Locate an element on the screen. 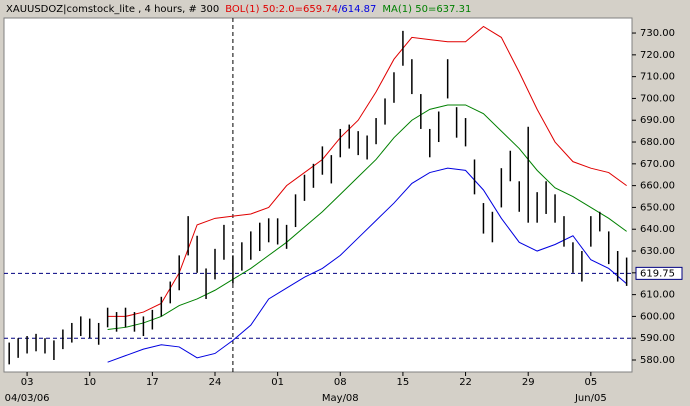  title-part: /614.87 is located at coordinates (357, 9).